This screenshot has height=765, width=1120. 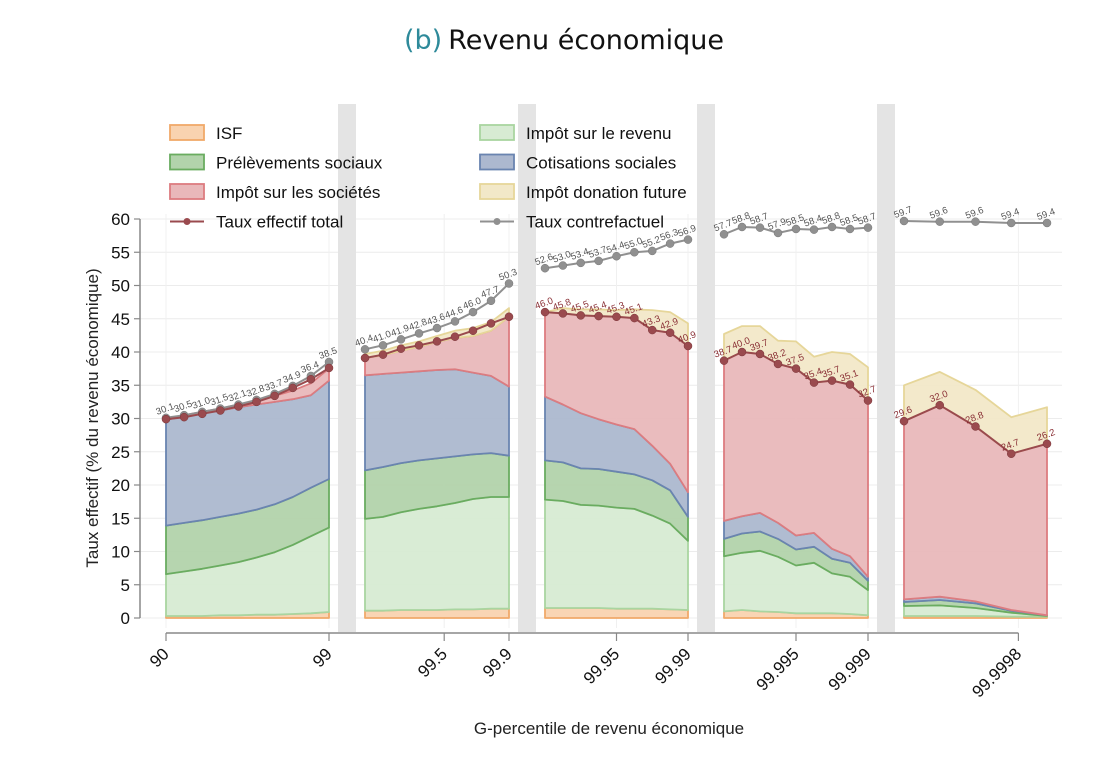 I want to click on x-axis-label: G-percentile de revenu économique, so click(x=609, y=728).